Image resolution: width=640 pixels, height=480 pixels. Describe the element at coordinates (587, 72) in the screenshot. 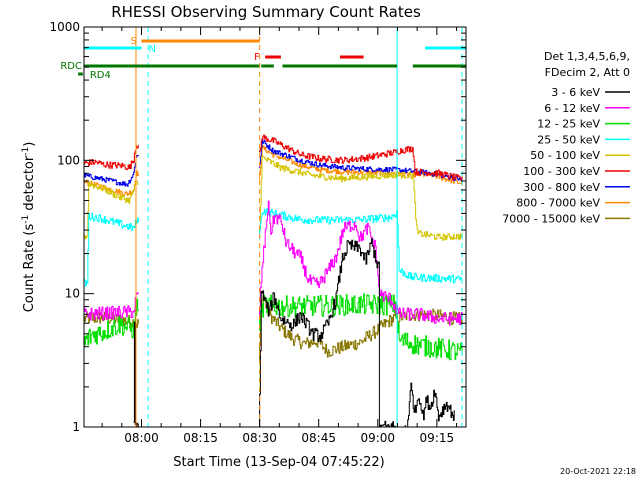

I see `legend-header-decimation: FDecim 2, Att 0` at that location.